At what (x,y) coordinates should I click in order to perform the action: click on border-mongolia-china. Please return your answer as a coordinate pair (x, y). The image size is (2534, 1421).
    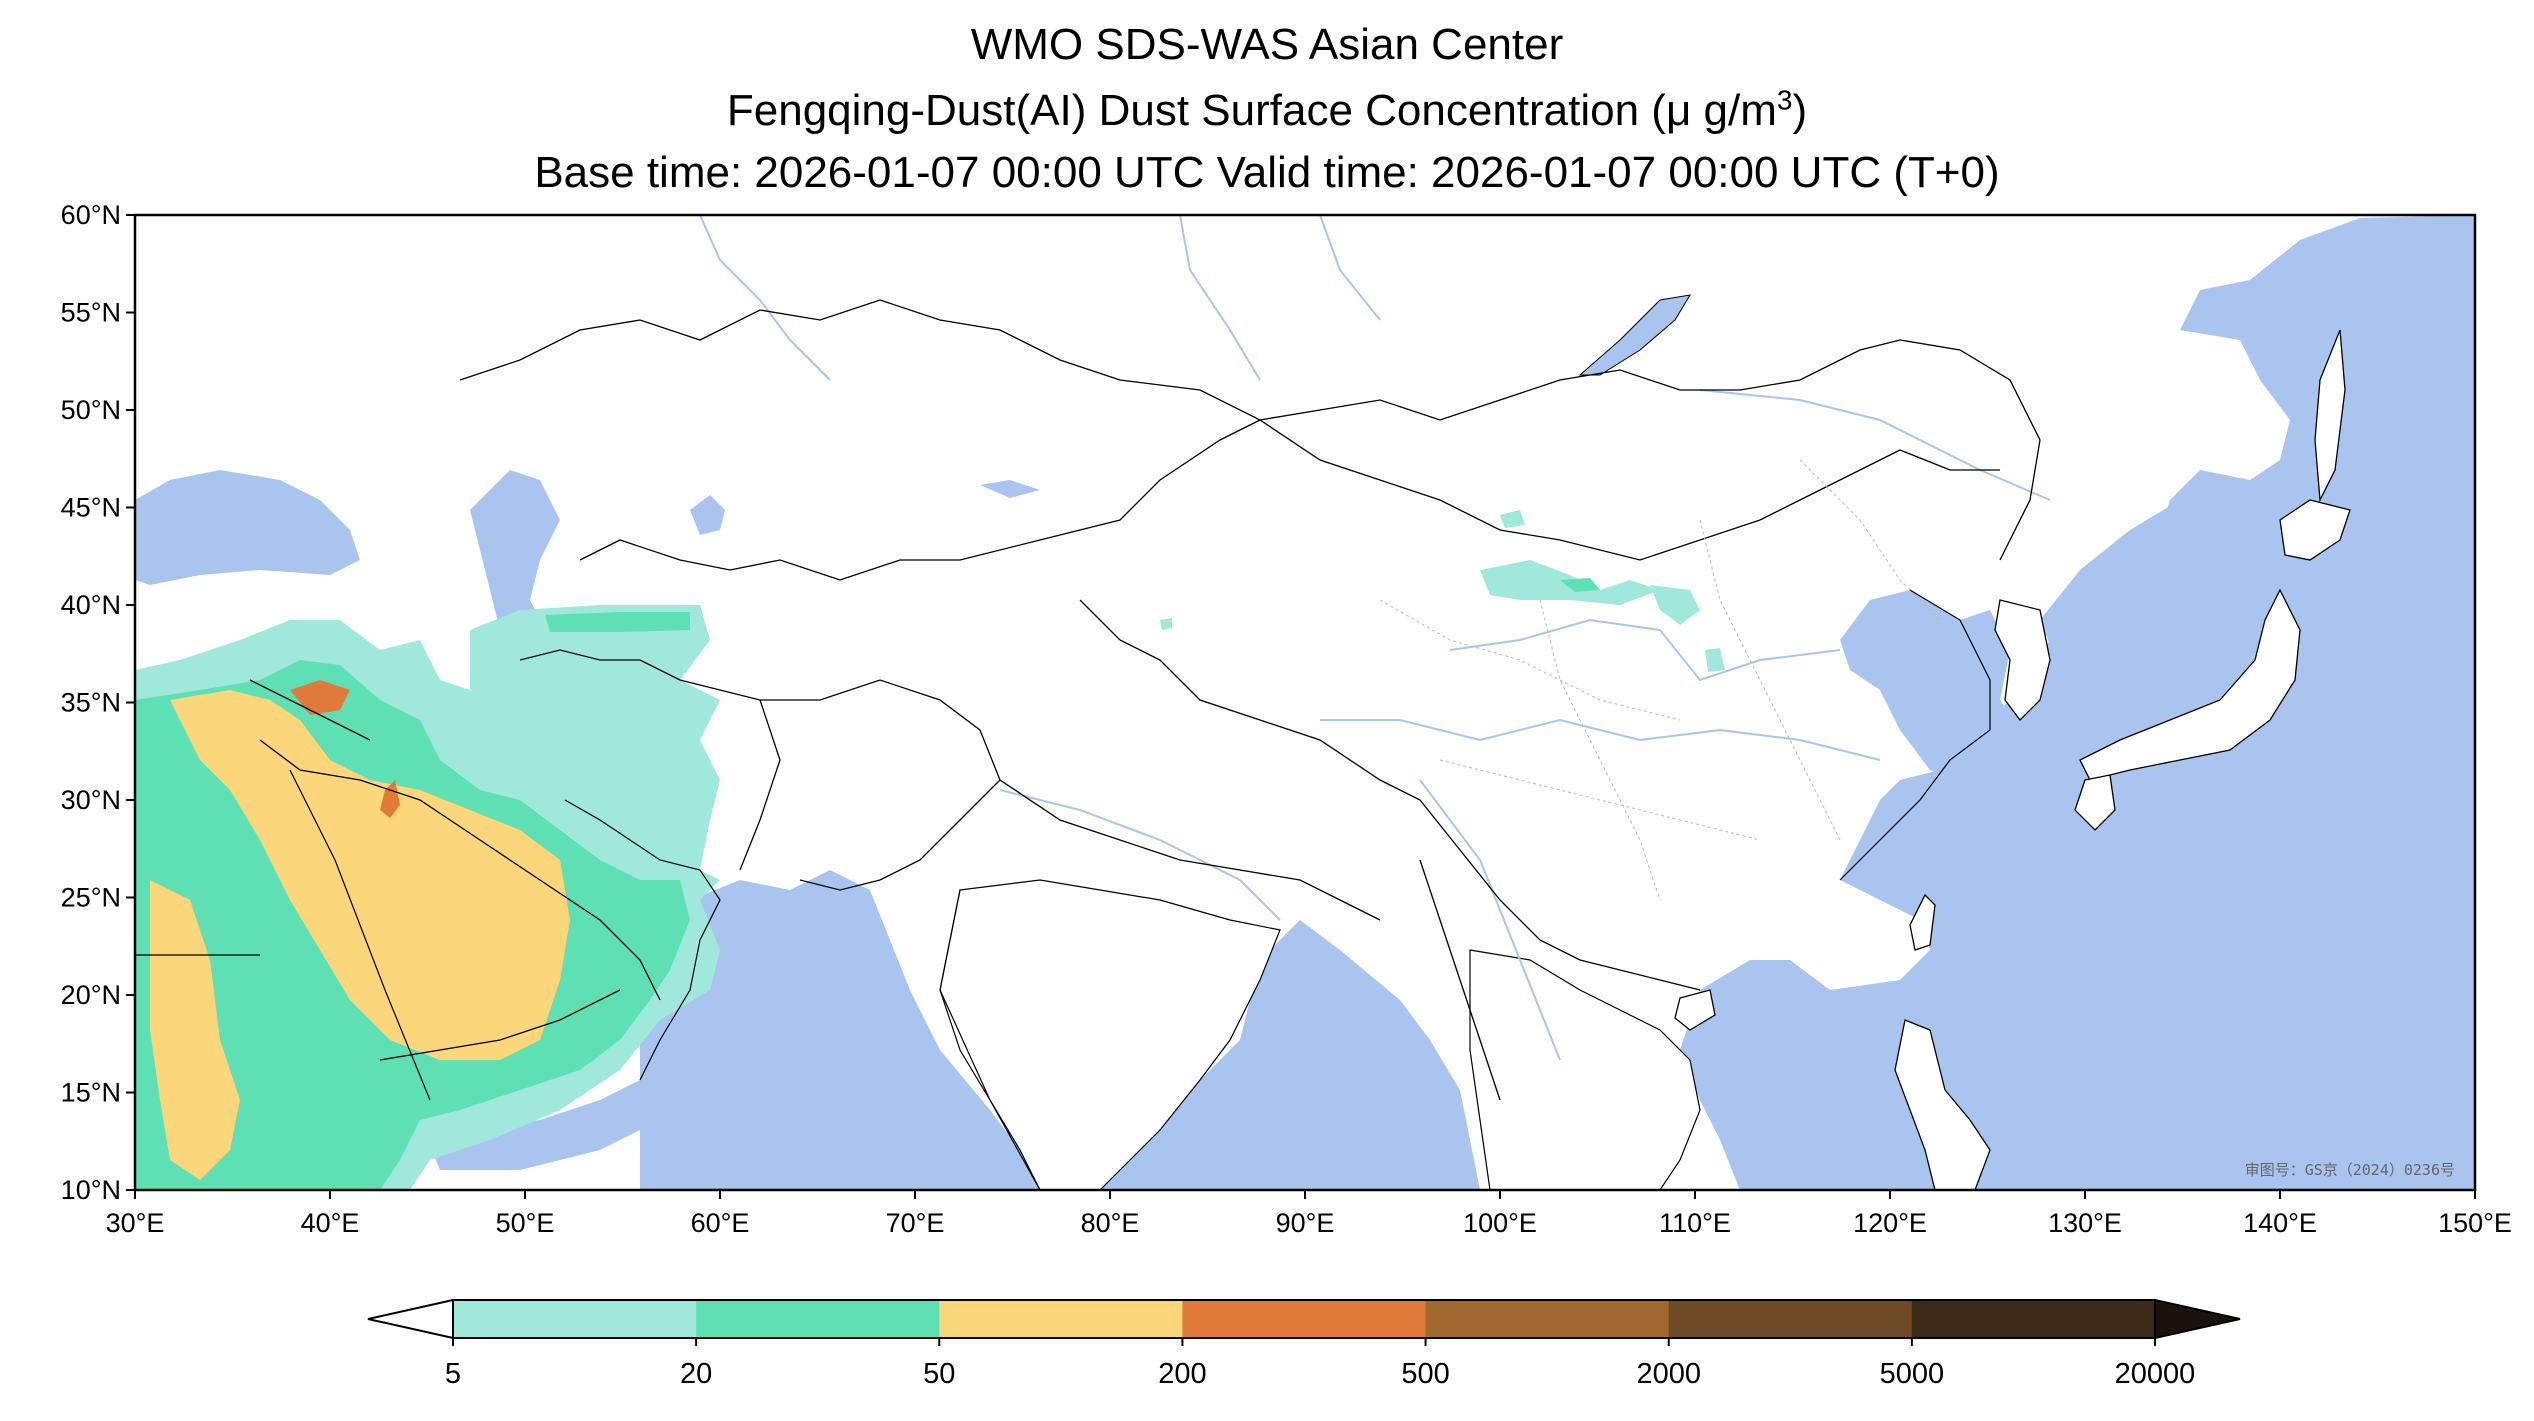
    Looking at the image, I should click on (1629, 490).